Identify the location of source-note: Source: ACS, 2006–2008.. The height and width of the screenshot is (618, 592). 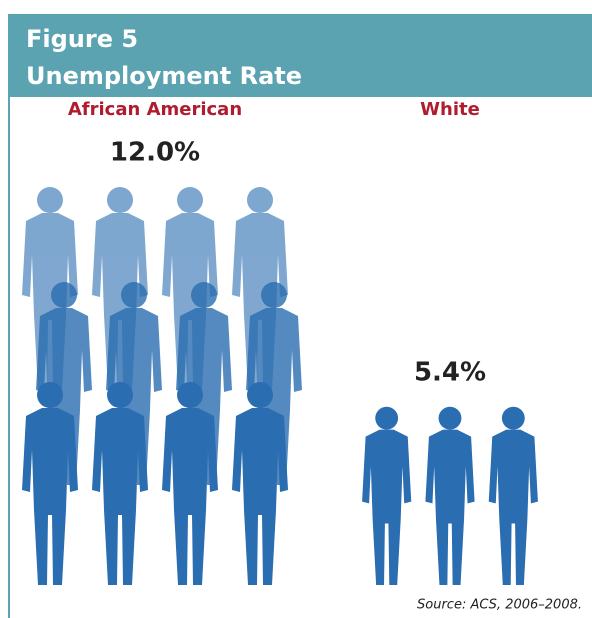
(499, 605).